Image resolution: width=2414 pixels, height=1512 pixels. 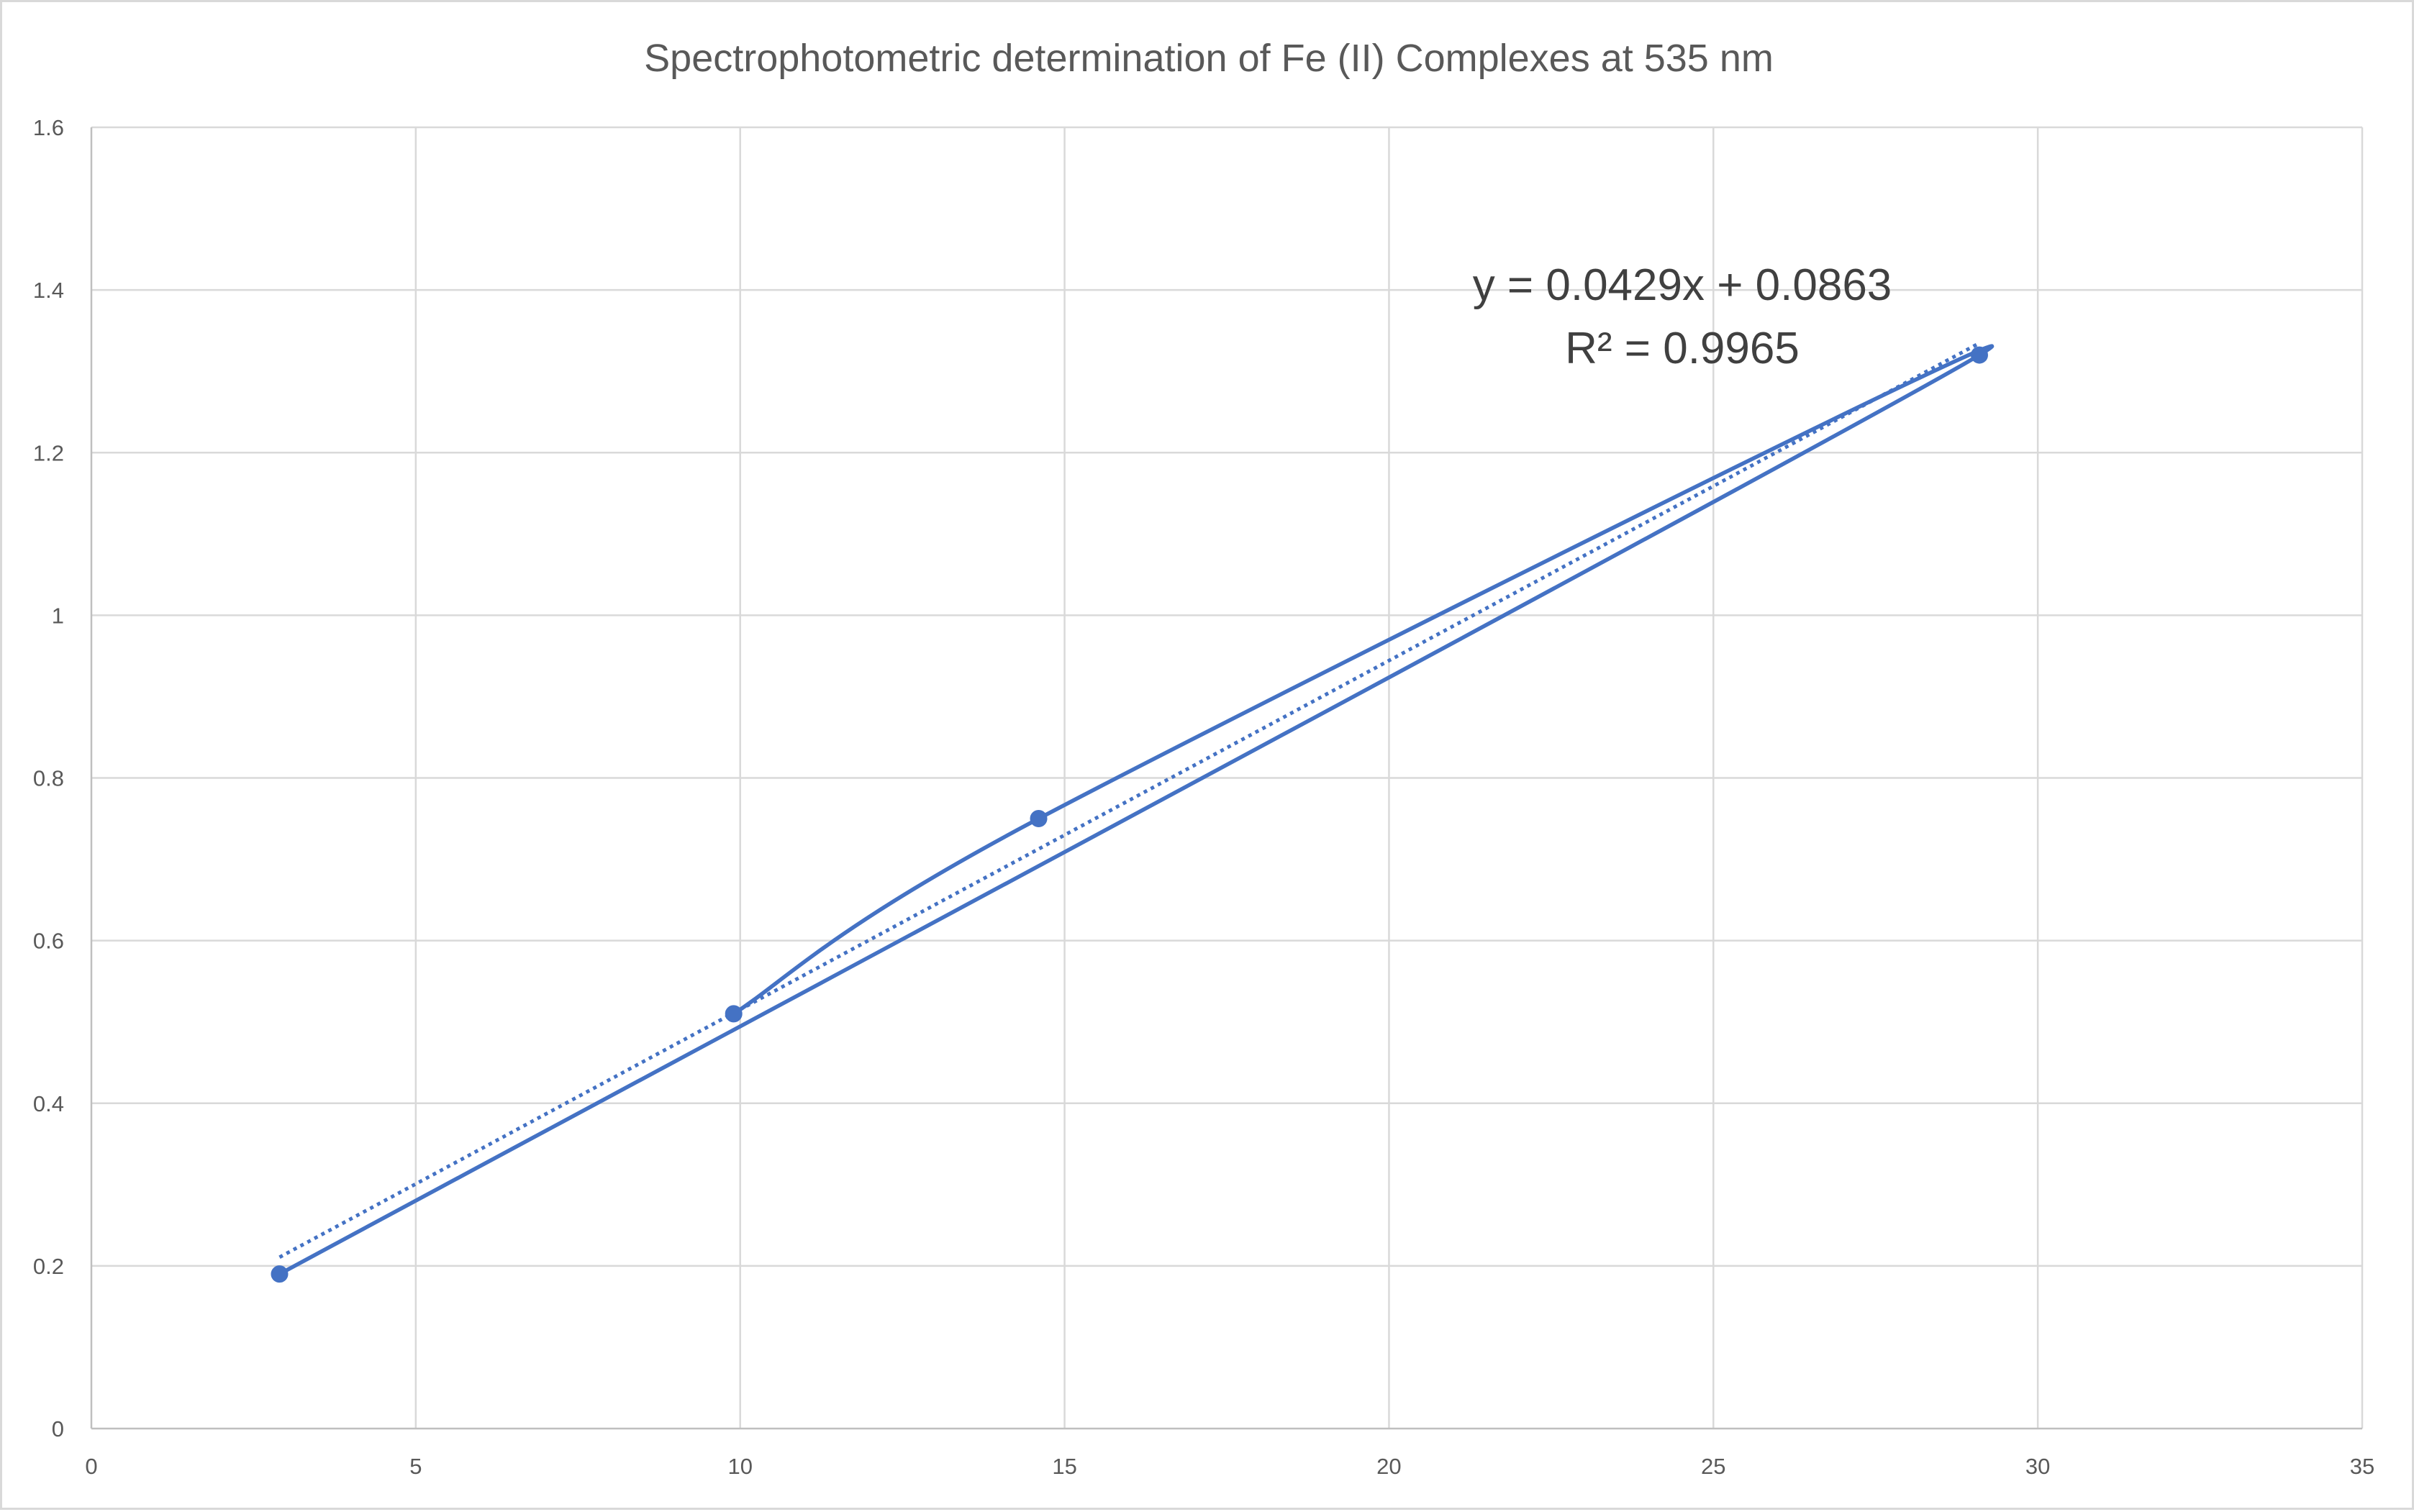 What do you see at coordinates (1683, 348) in the screenshot?
I see `trendline-r-squared: R² = 0.9965` at bounding box center [1683, 348].